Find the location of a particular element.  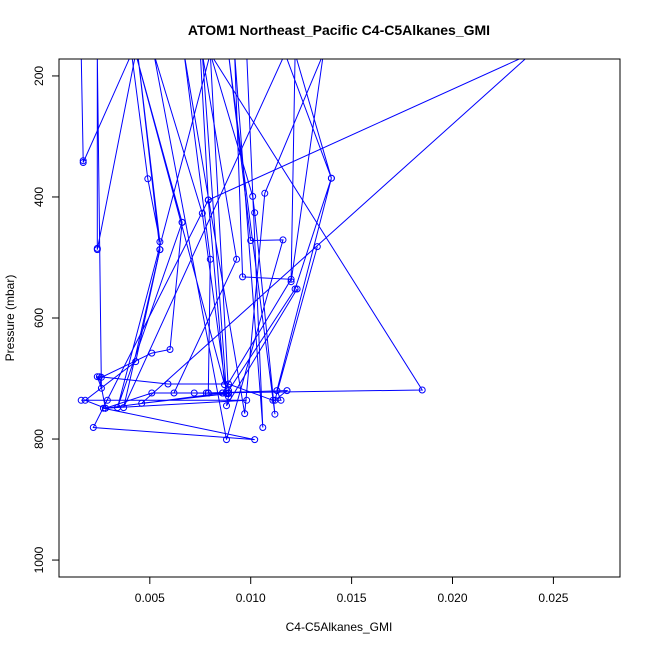

y-tick-label: 400 is located at coordinates (39, 197).